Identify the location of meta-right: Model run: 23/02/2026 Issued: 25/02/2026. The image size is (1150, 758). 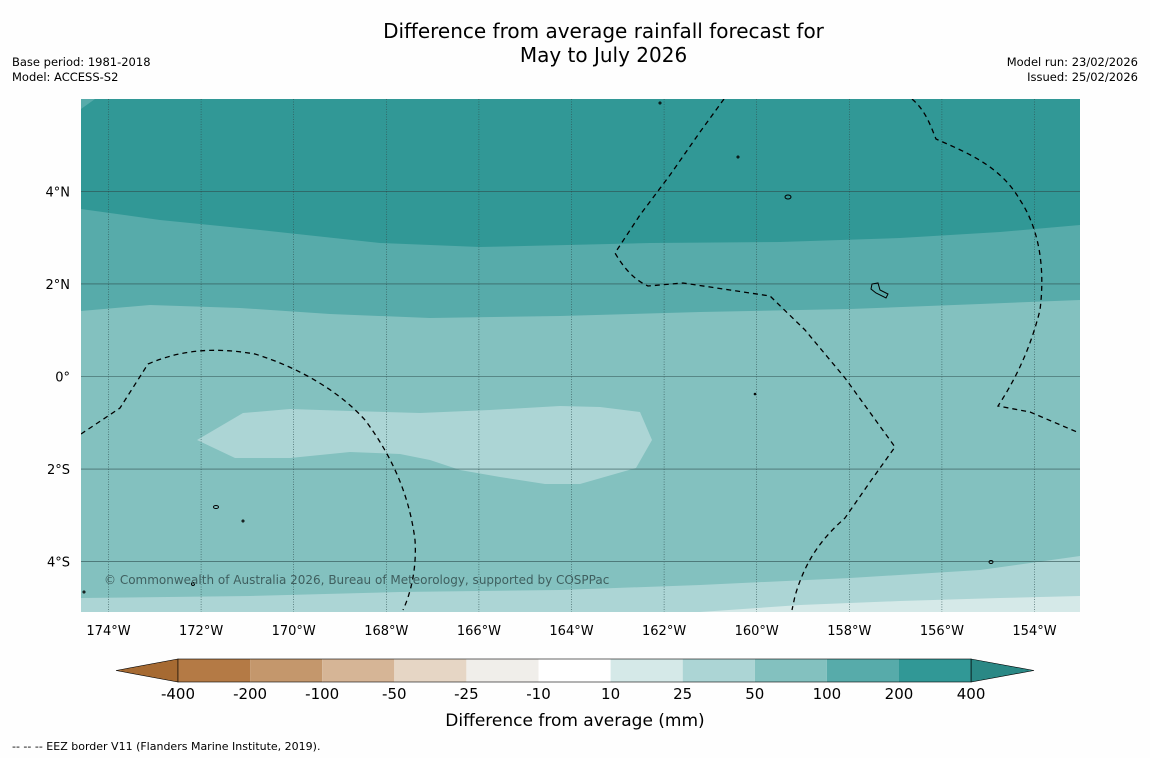
(1072, 70).